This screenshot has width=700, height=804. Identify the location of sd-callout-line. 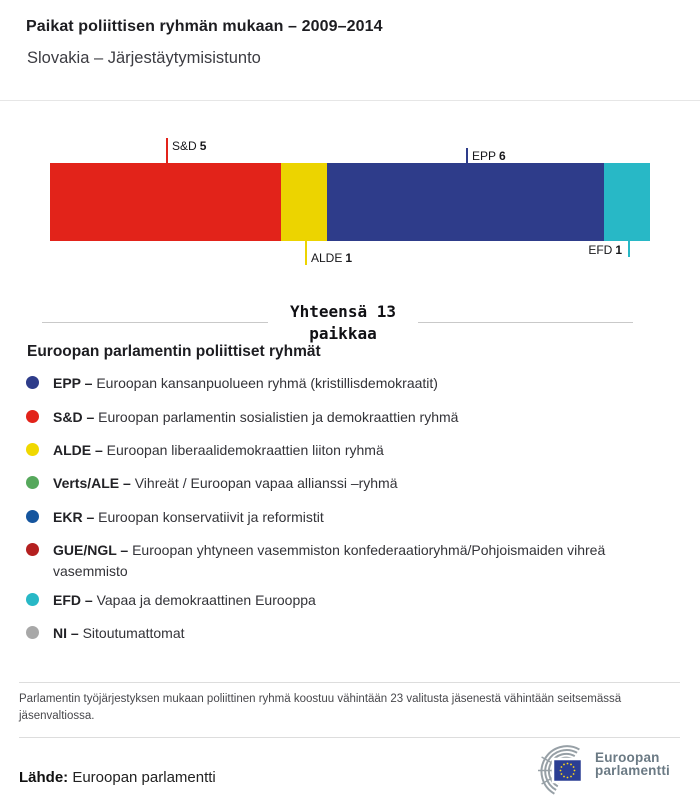
(167, 150).